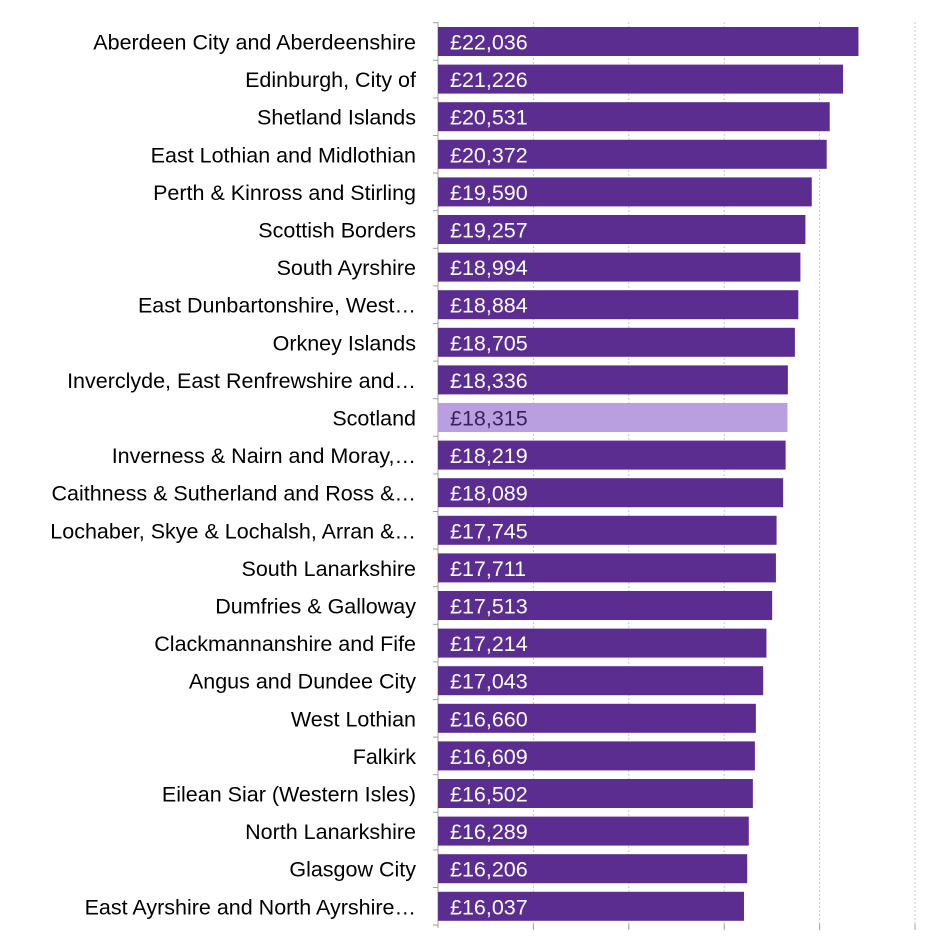 The image size is (939, 948). I want to click on category-label: Clackmannanshire and Fife, so click(285, 644).